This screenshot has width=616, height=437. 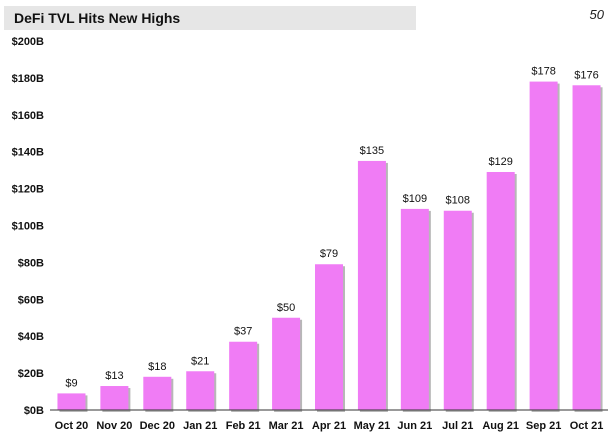 What do you see at coordinates (72, 426) in the screenshot?
I see `x-tick-label: Oct 20` at bounding box center [72, 426].